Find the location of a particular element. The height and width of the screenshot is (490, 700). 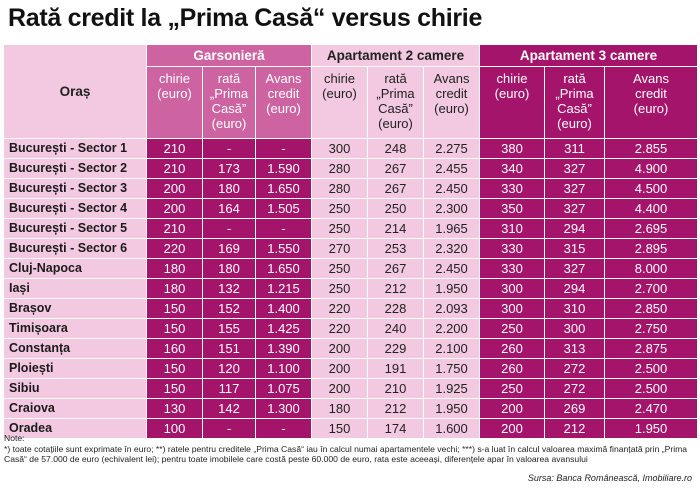

value-cell: 210 is located at coordinates (396, 388).